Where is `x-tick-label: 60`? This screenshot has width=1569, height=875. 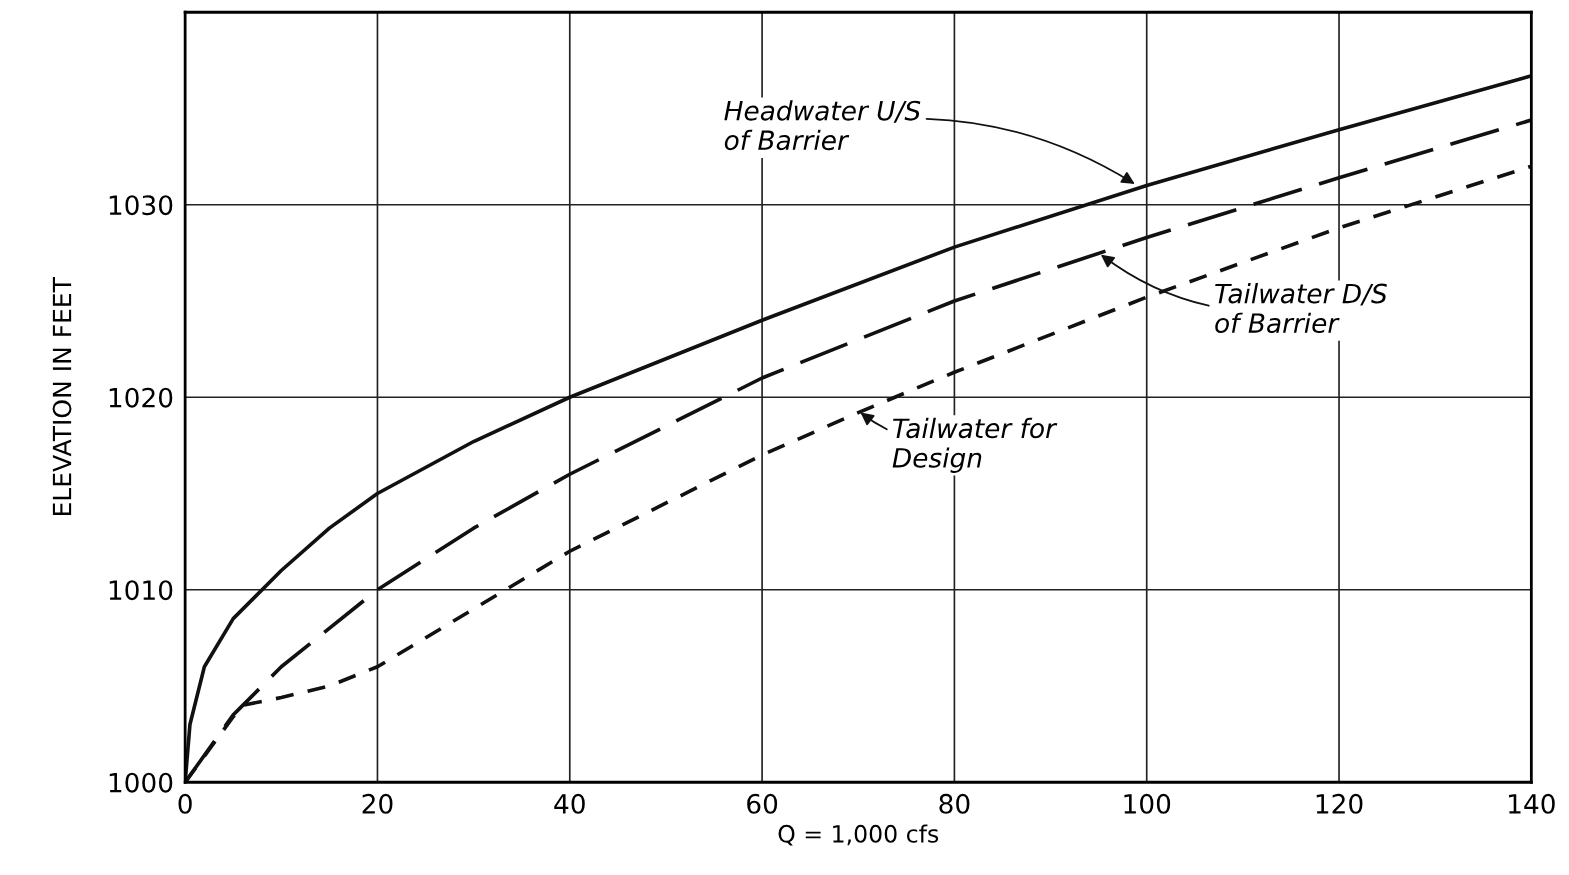
x-tick-label: 60 is located at coordinates (762, 803).